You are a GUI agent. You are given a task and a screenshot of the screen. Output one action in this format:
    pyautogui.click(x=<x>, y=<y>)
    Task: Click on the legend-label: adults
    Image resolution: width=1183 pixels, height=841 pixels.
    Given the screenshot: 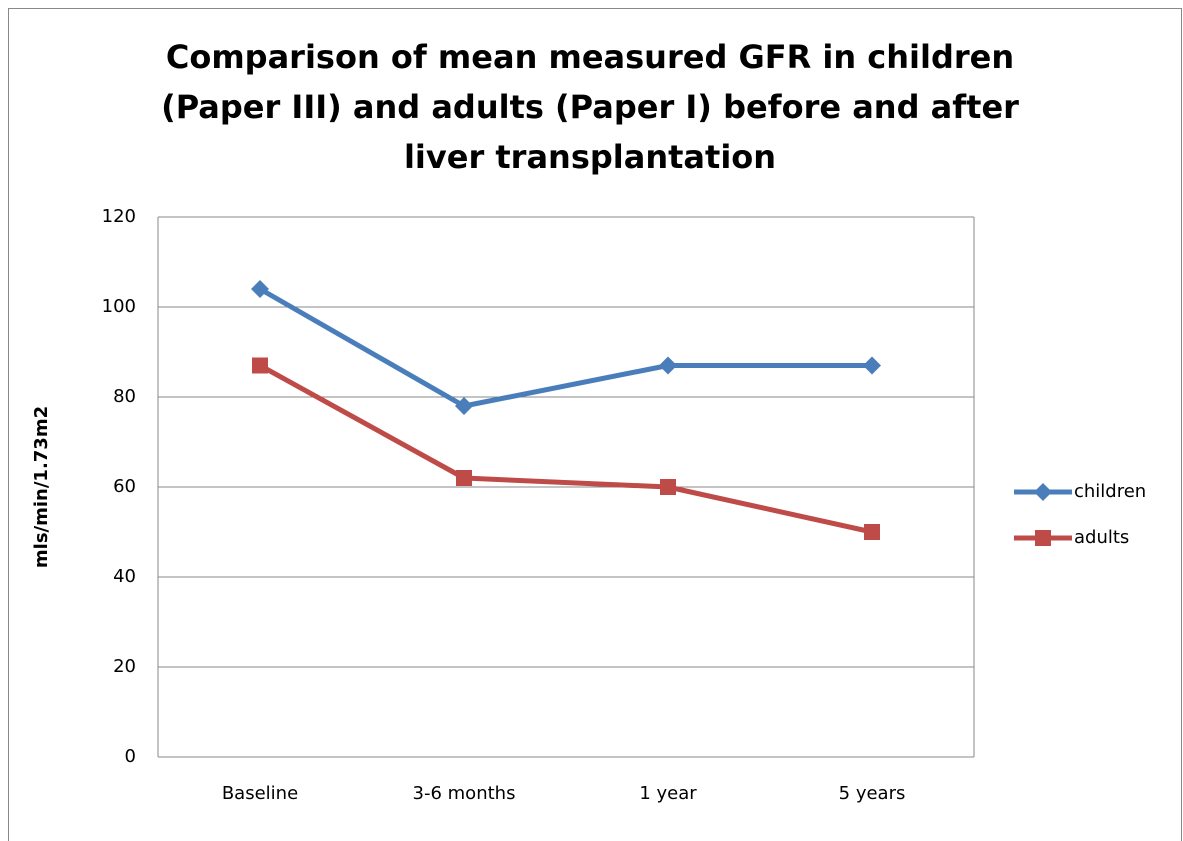 What is the action you would take?
    pyautogui.click(x=1101, y=537)
    